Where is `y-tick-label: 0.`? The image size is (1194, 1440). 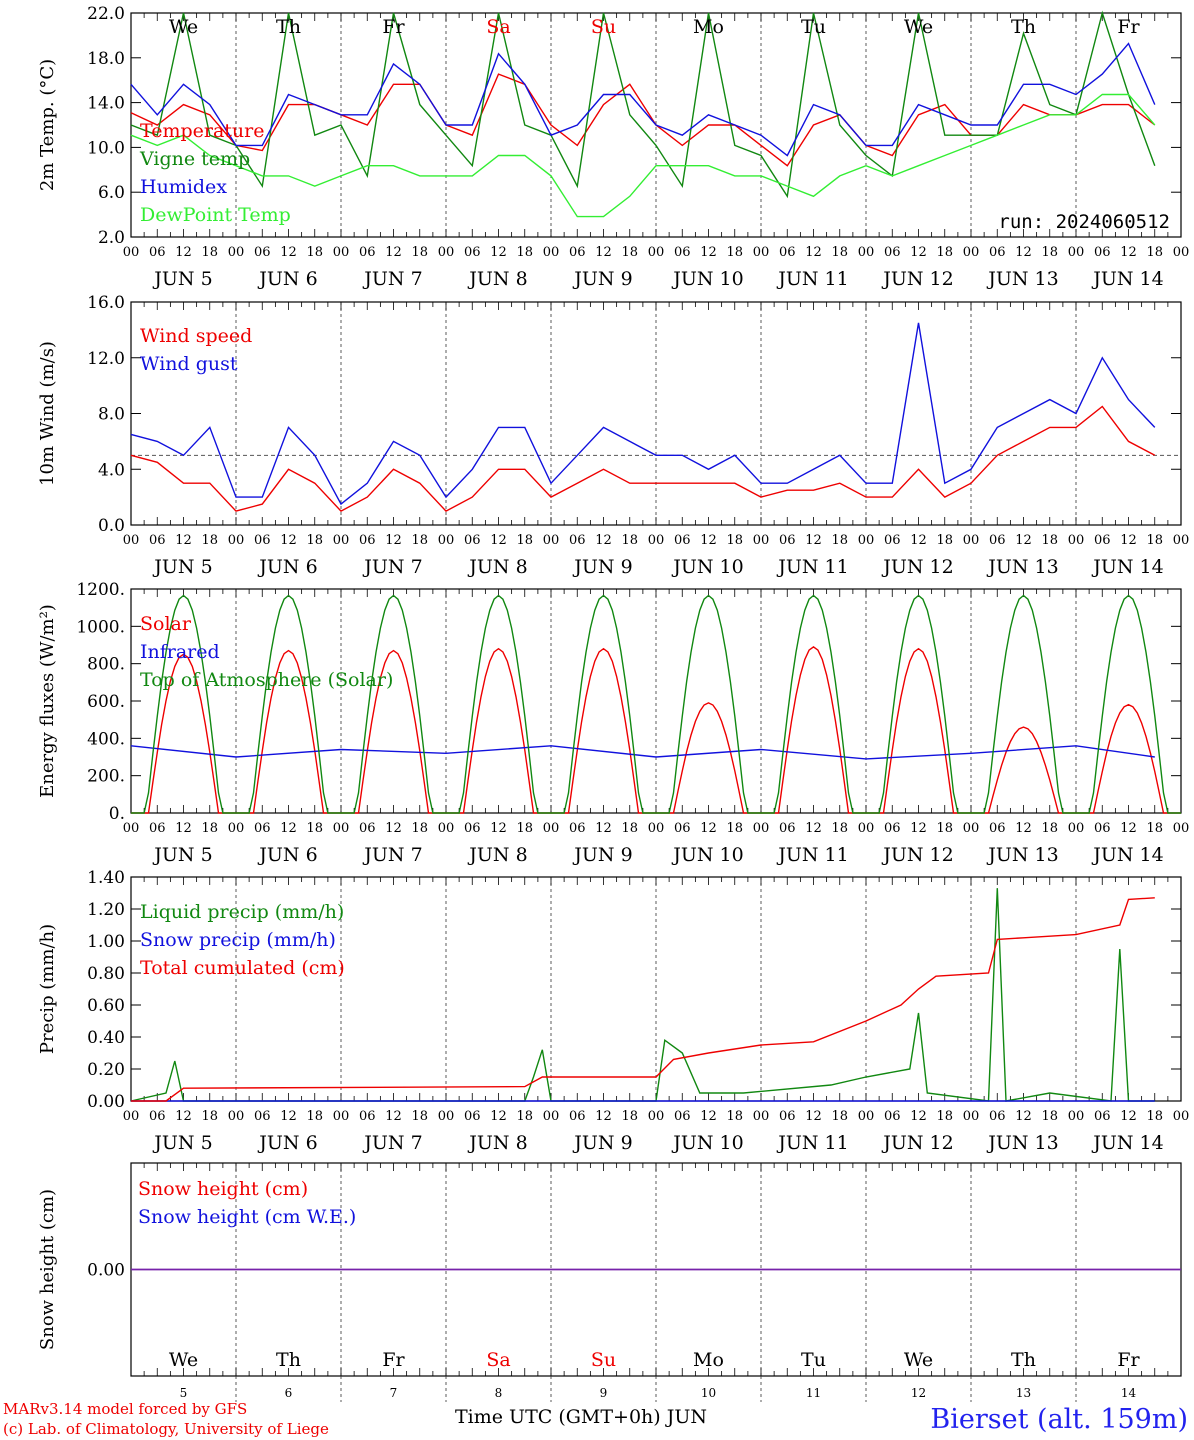 y-tick-label: 0. is located at coordinates (117, 814).